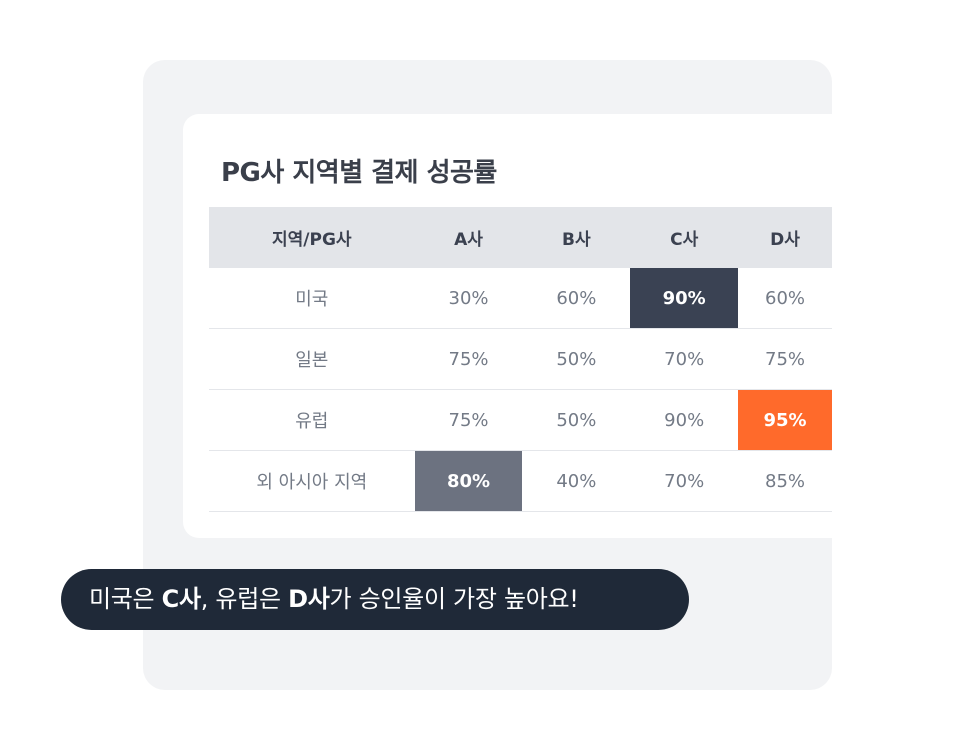  Describe the element at coordinates (468, 237) in the screenshot. I see `header-pg-a: A사` at that location.